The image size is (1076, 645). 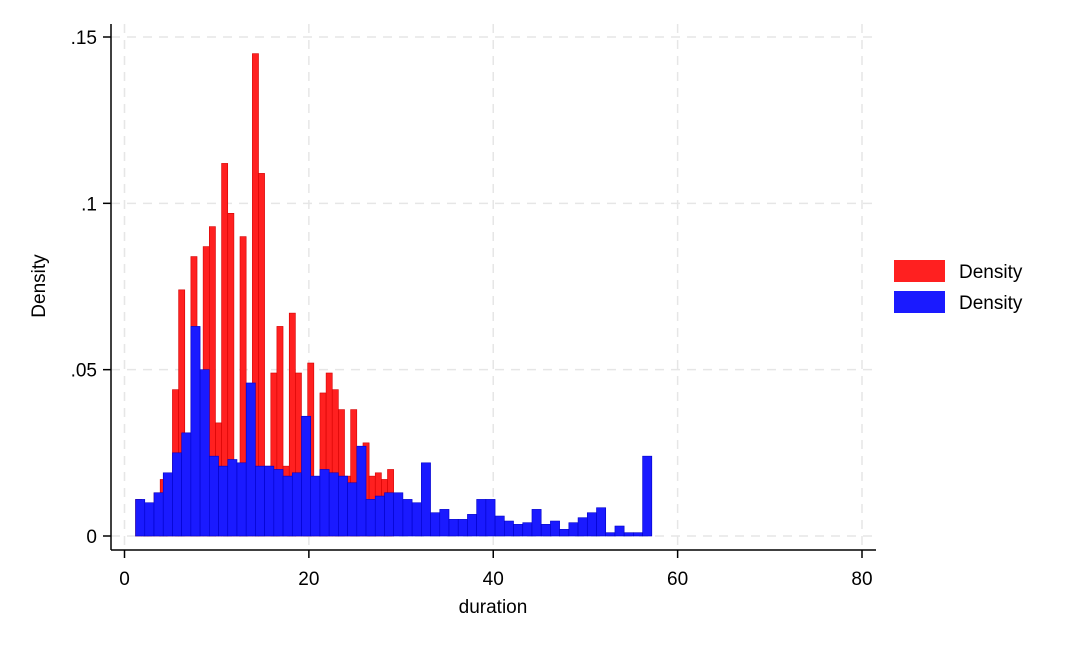 I want to click on legend-swatch-red, so click(x=919, y=271).